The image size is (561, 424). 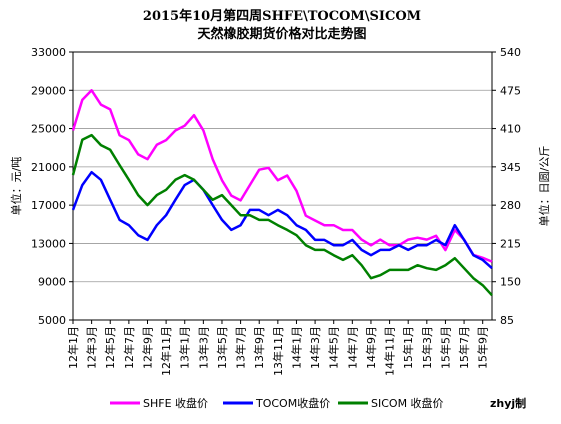 What do you see at coordinates (48, 129) in the screenshot?
I see `y-tick-label: 25000` at bounding box center [48, 129].